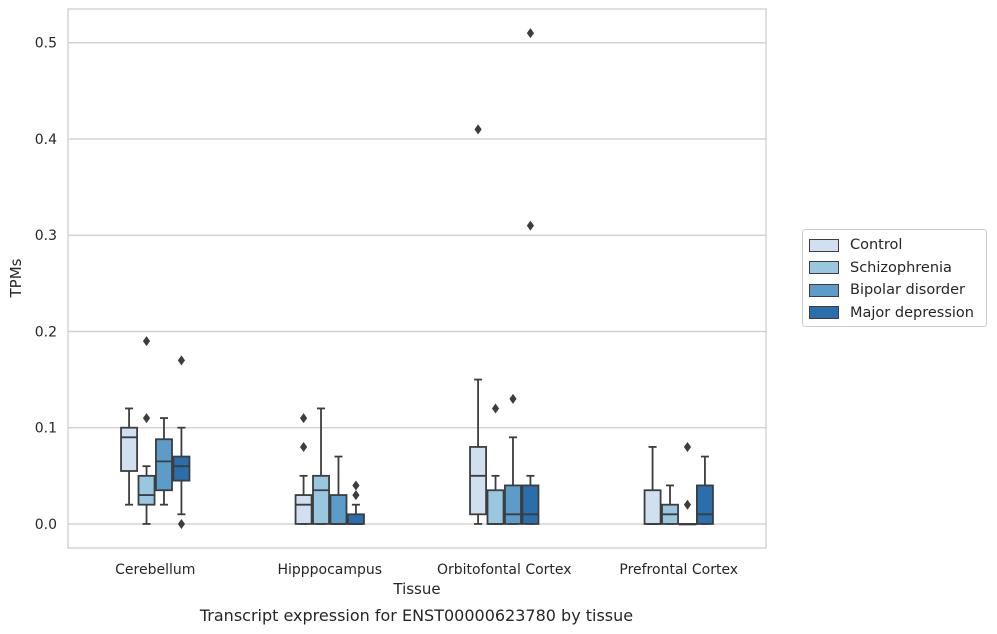 This screenshot has width=997, height=634. I want to click on legend-item: Bipolar disorder, so click(897, 290).